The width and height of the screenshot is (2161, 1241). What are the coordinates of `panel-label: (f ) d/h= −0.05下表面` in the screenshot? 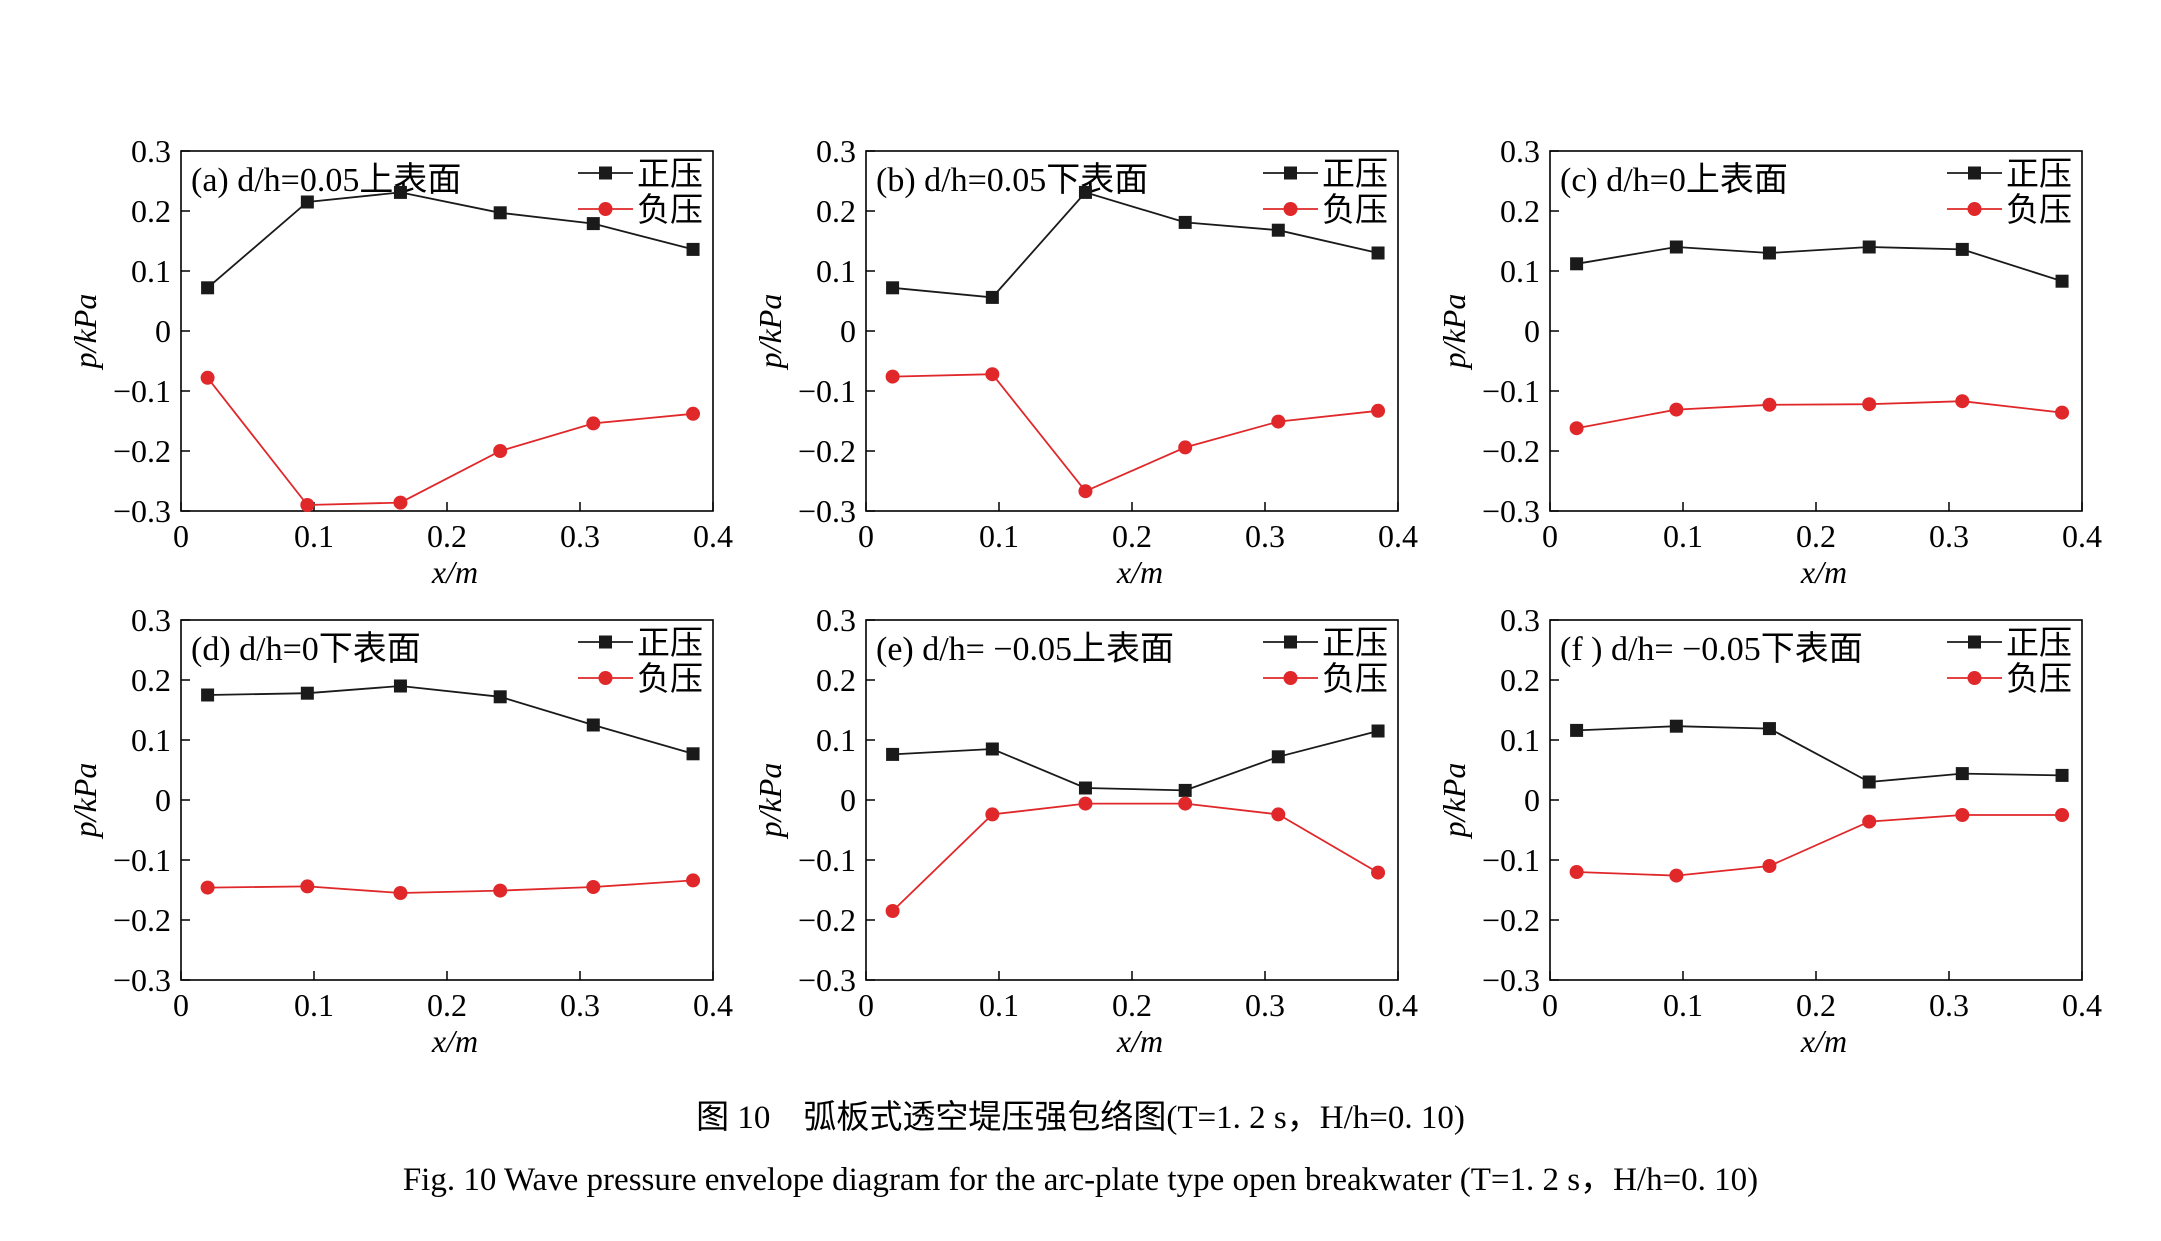 It's located at (1711, 649).